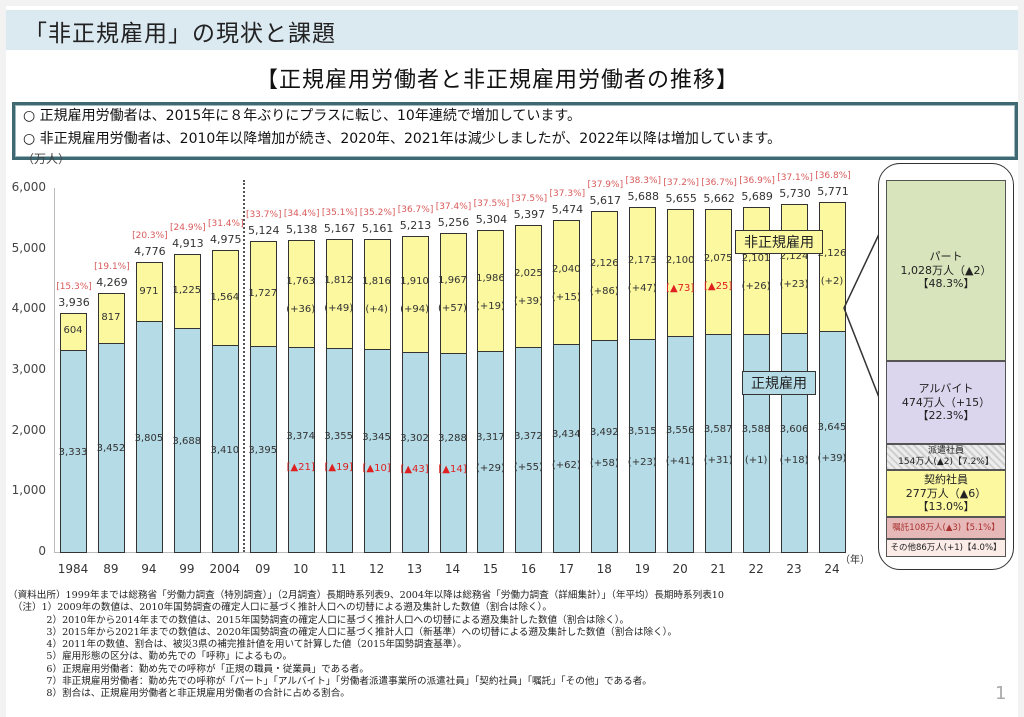 The width and height of the screenshot is (1024, 717). I want to click on note-line: 8）割合は、正規雇用労働者と非正規雇用労働者の合計に占める割合。, so click(179, 694).